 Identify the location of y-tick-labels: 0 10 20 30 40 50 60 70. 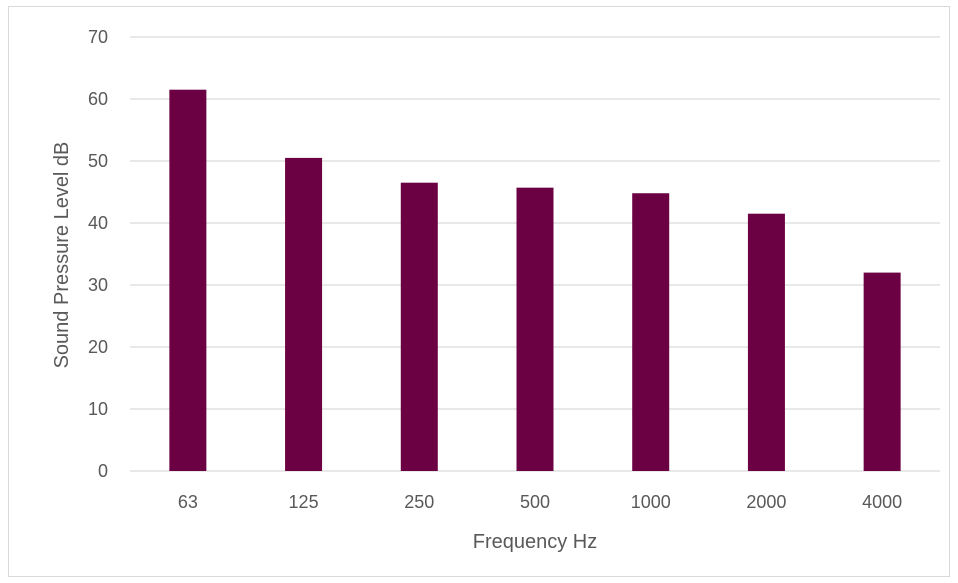
(98, 254).